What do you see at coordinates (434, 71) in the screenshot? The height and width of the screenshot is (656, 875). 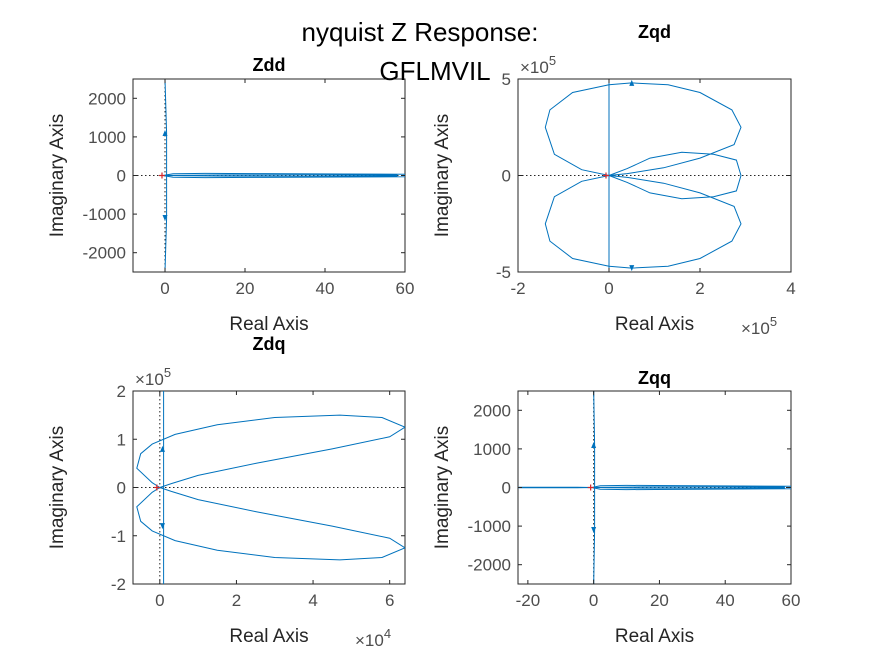 I see `figure-suptitle-line2: GFLMVIL` at bounding box center [434, 71].